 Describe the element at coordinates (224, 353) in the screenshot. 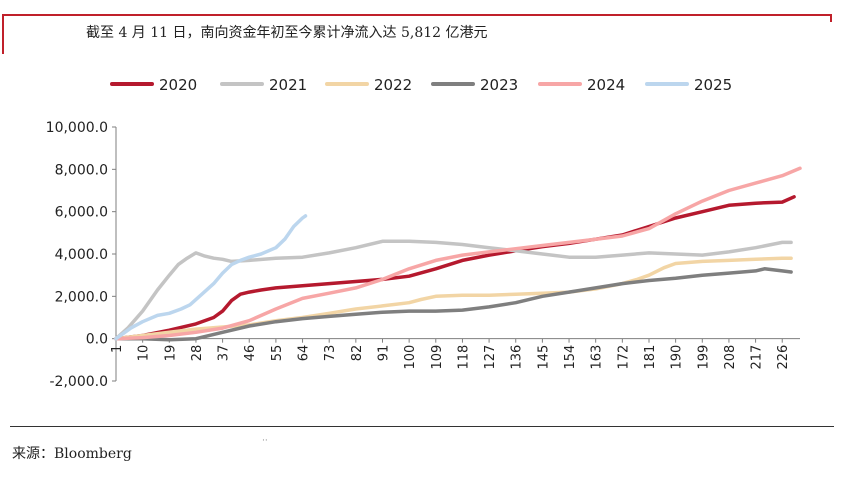

I see `x-tick-label: 37` at that location.